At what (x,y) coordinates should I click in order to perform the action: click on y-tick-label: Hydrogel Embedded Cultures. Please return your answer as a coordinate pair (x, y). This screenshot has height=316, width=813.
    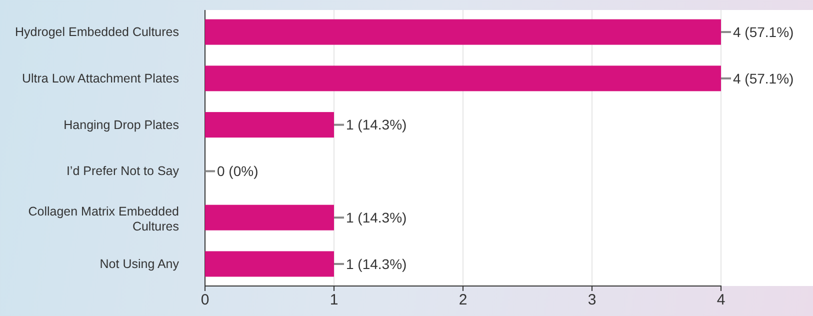
    Looking at the image, I should click on (97, 32).